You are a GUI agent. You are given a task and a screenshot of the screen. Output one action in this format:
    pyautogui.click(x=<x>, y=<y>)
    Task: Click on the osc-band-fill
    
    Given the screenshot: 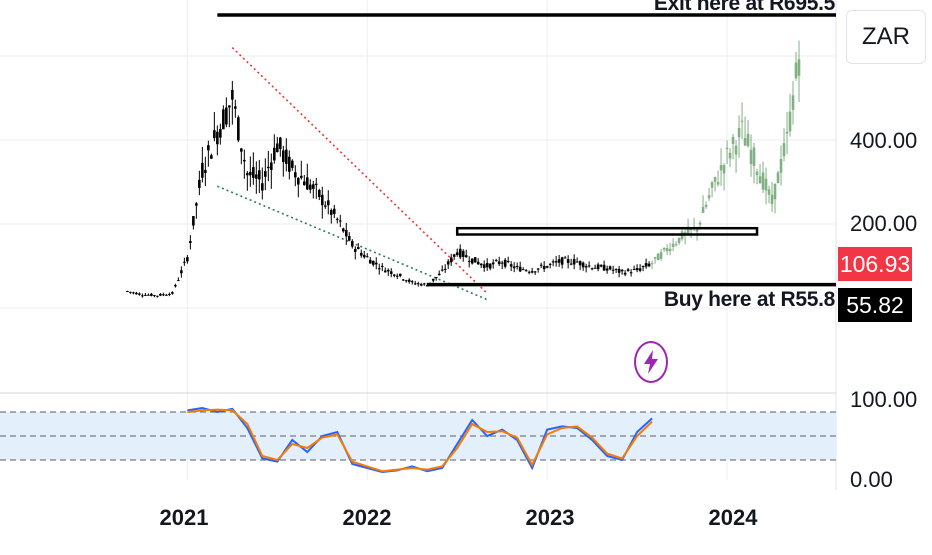 What is the action you would take?
    pyautogui.click(x=418, y=436)
    